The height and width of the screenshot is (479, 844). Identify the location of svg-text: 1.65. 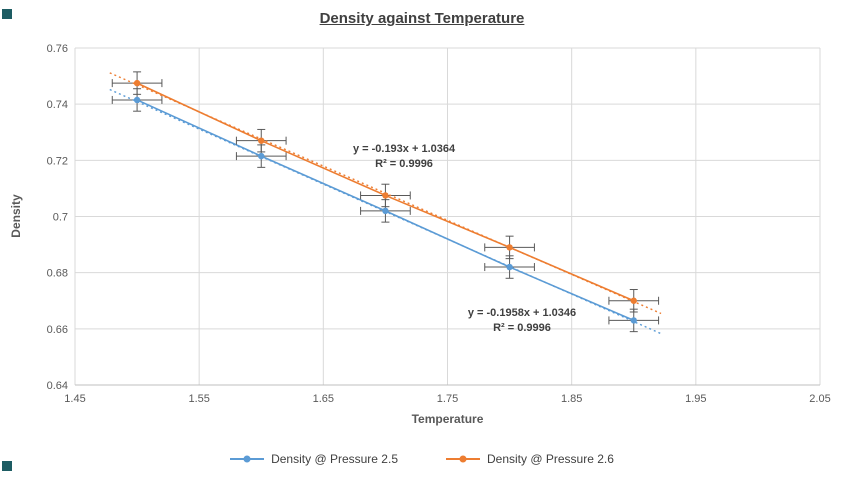
(323, 399).